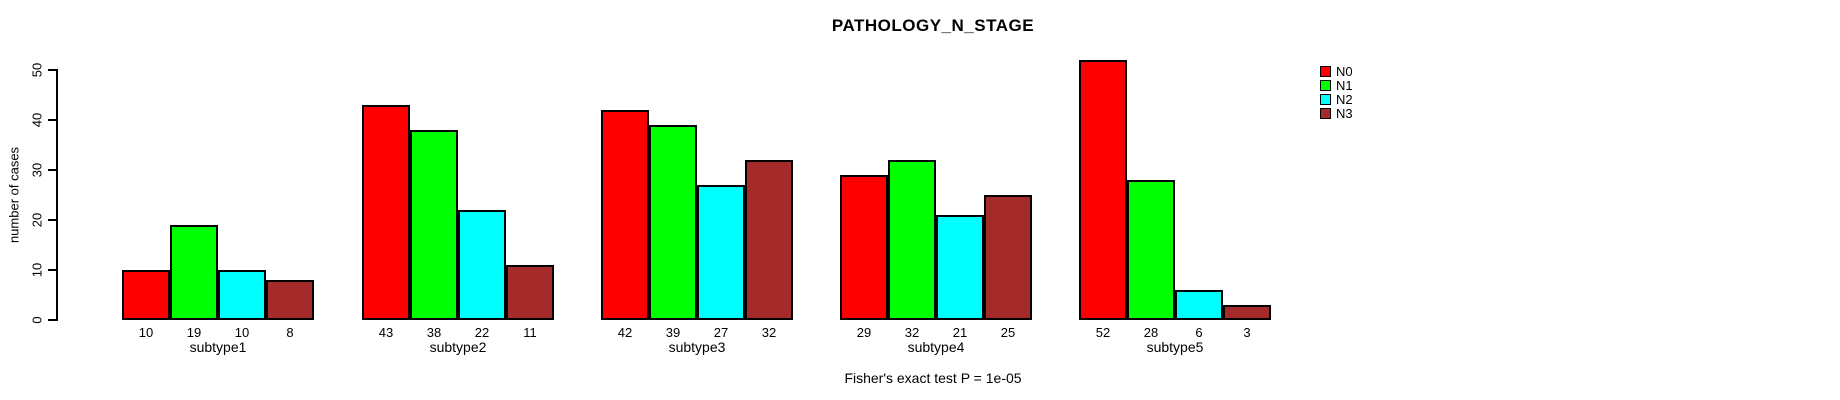 The height and width of the screenshot is (400, 1840). Describe the element at coordinates (1103, 332) in the screenshot. I see `bar-value-label: 52` at that location.